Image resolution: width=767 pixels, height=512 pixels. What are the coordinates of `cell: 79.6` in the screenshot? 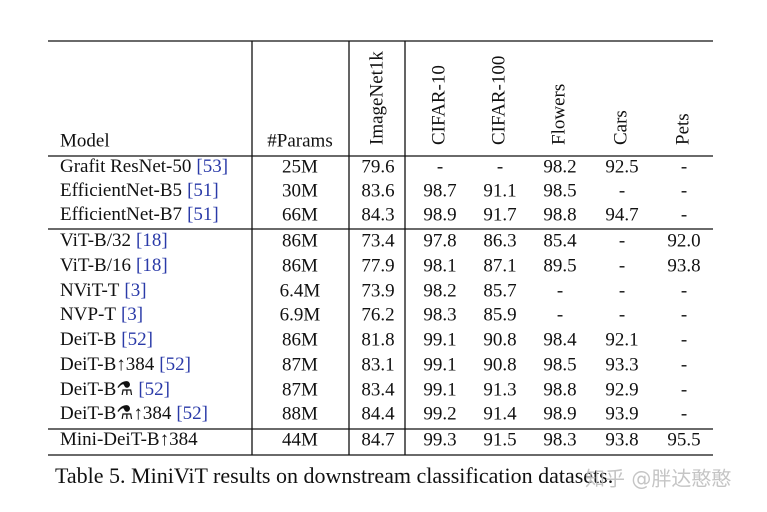 It's located at (377, 166).